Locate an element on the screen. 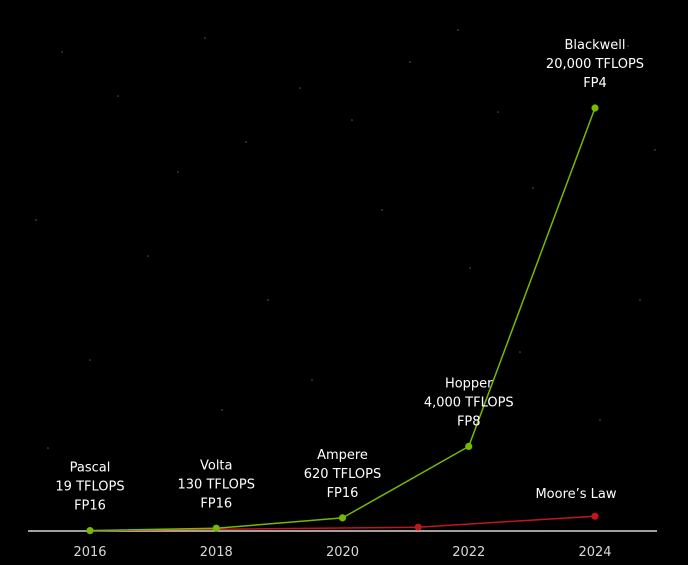 This screenshot has width=688, height=565. data-label: Volta 130 TFLOPS FP16 is located at coordinates (216, 484).